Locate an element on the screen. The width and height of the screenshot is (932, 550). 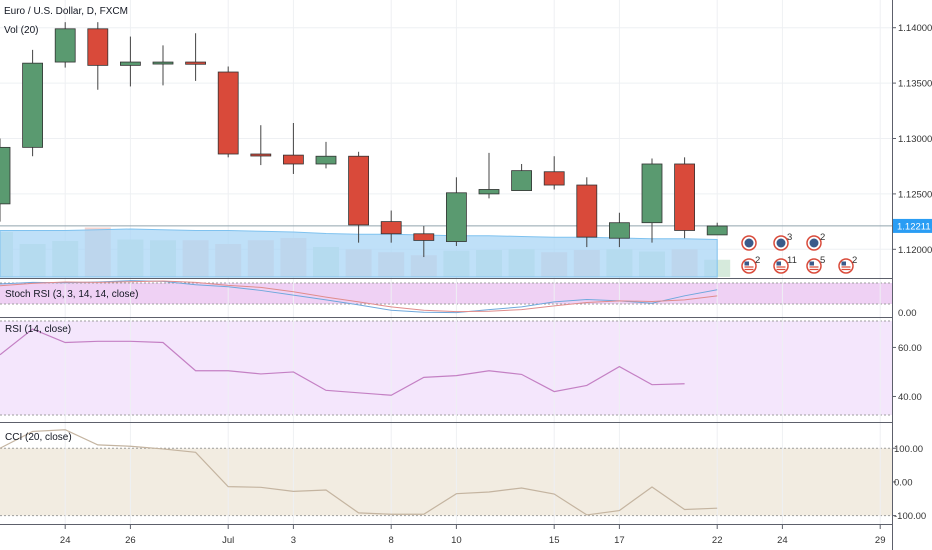
rsi-tick-label: 60.00 is located at coordinates (910, 348).